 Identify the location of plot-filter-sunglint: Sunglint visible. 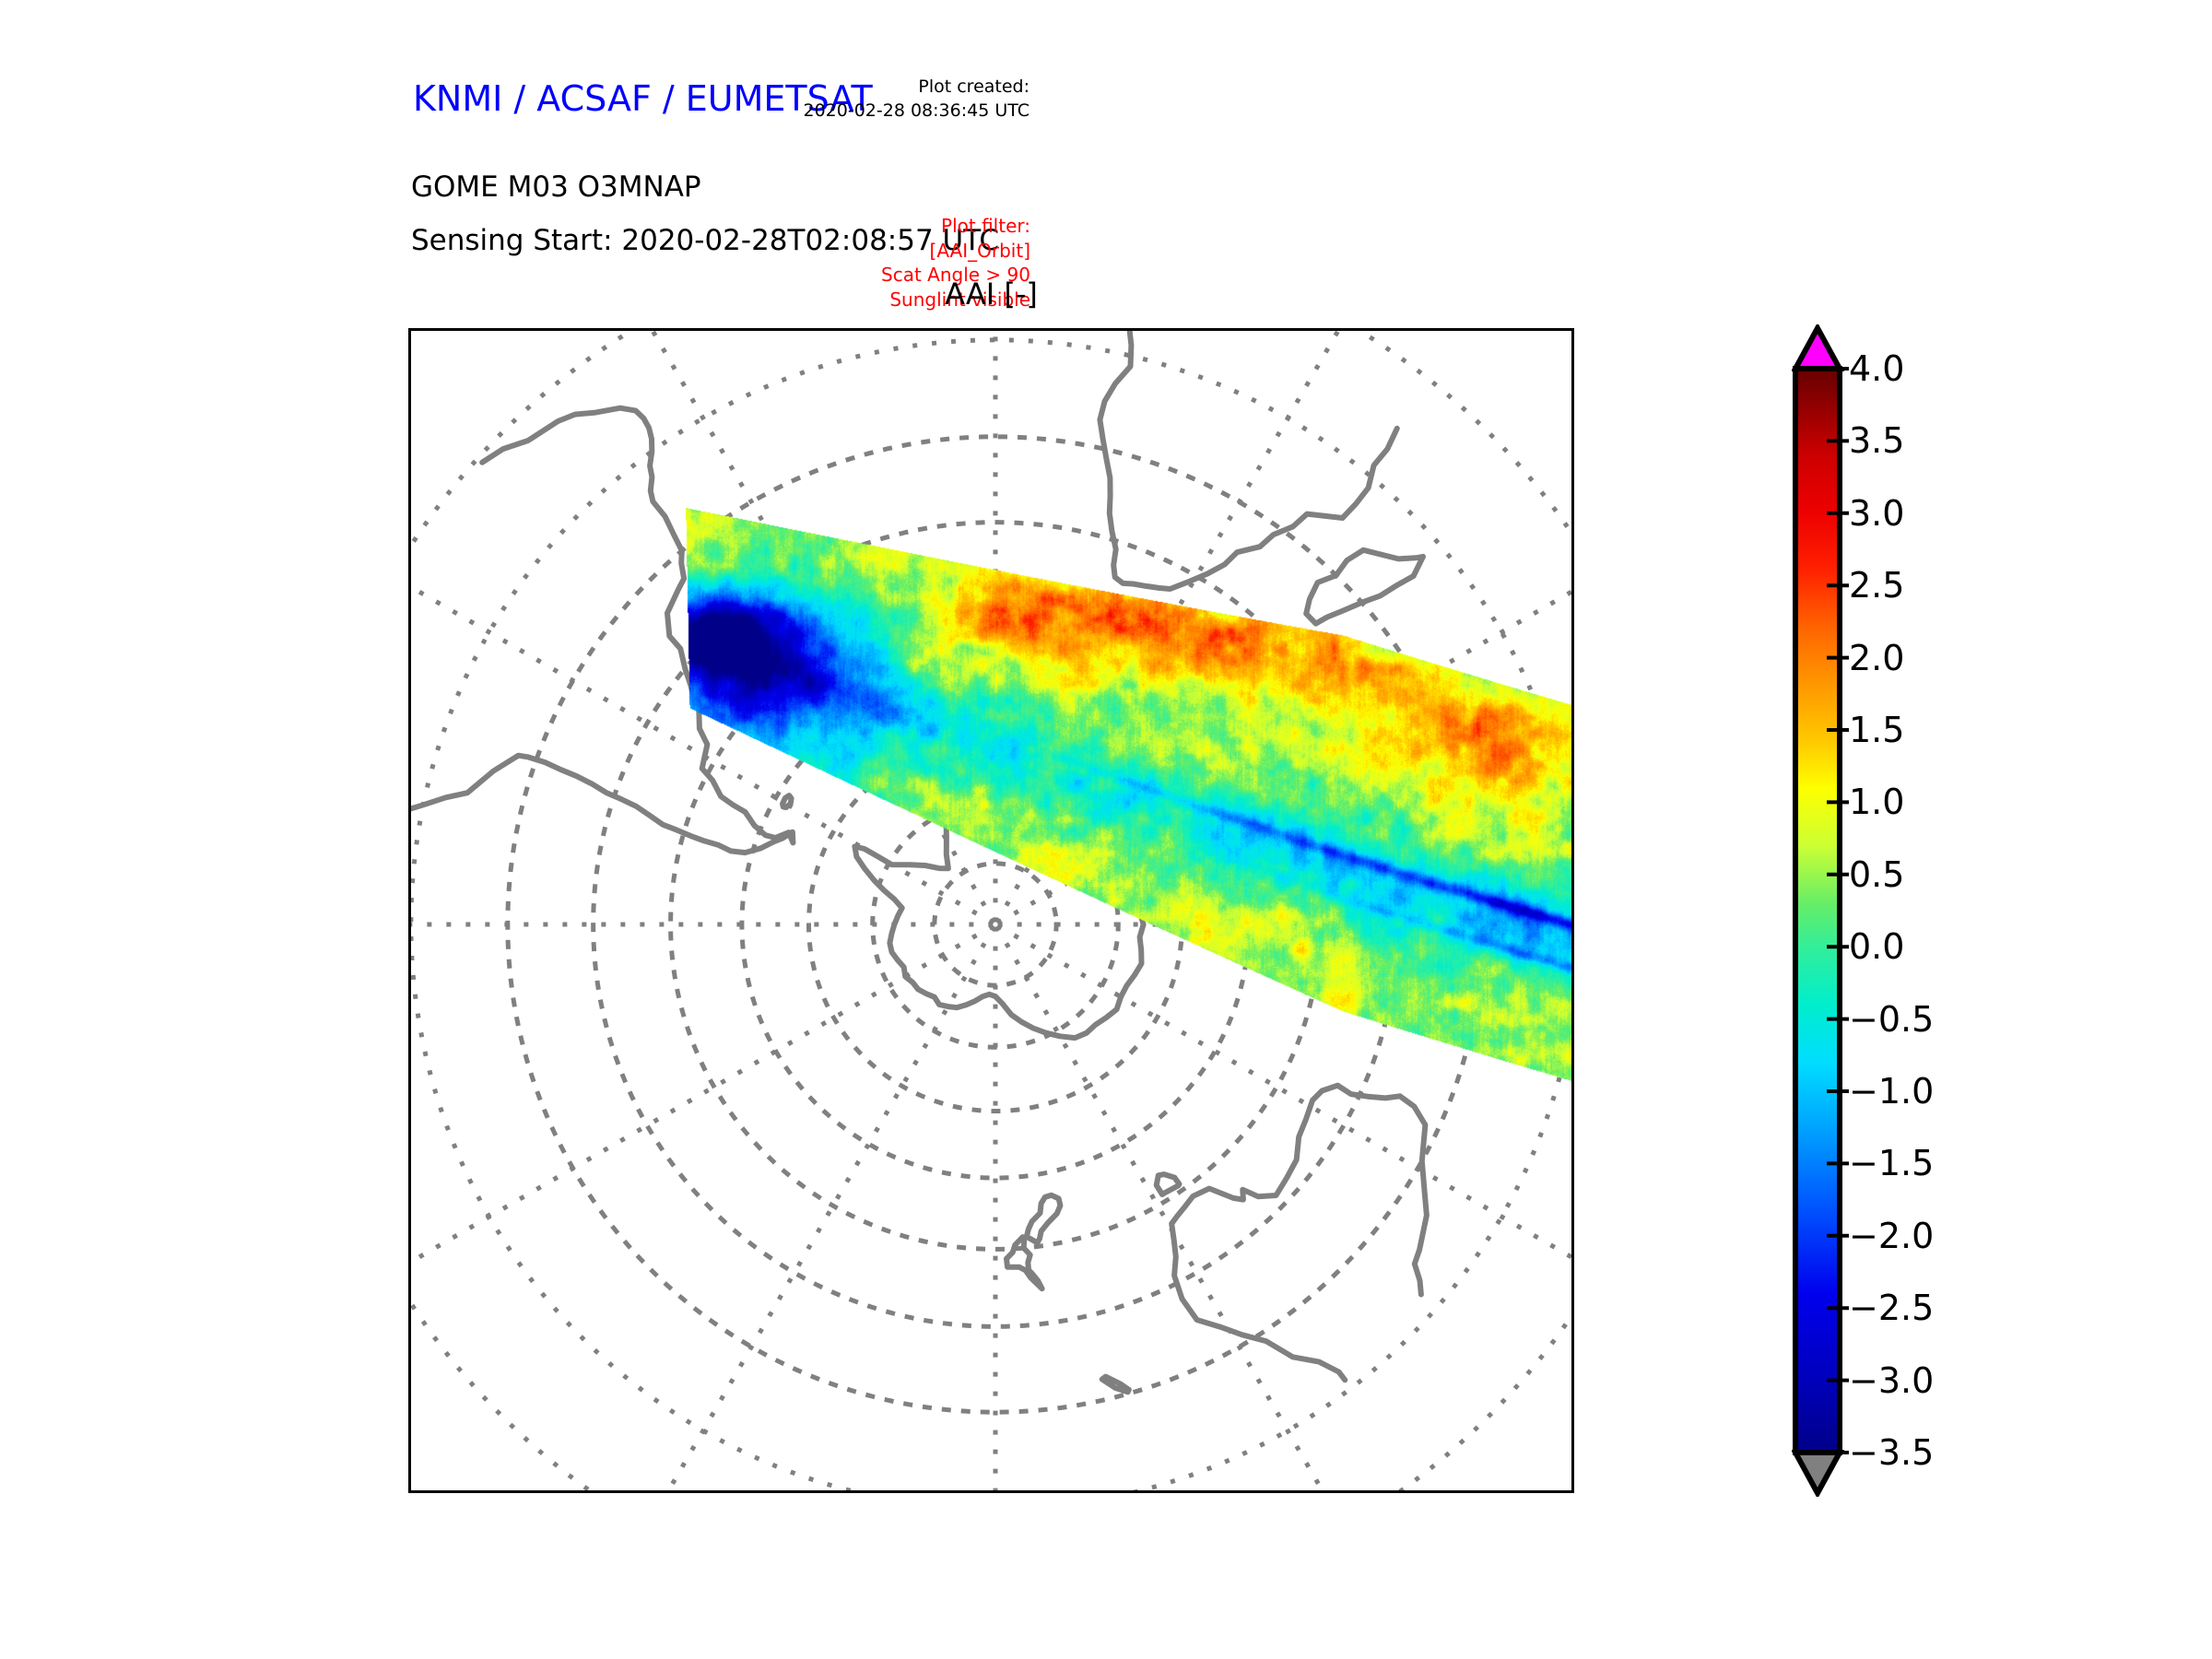
(959, 299).